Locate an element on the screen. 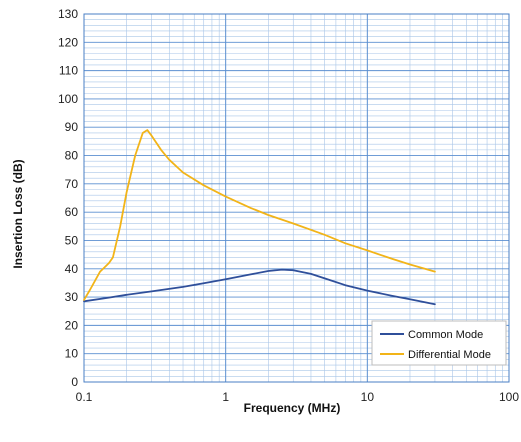  y-axis-title: Insertion Loss (dB) is located at coordinates (18, 213).